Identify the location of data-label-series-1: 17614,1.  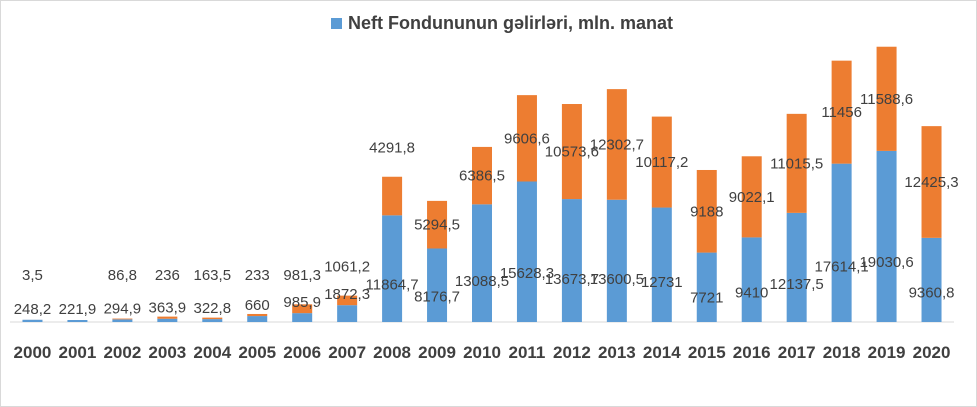
(842, 267).